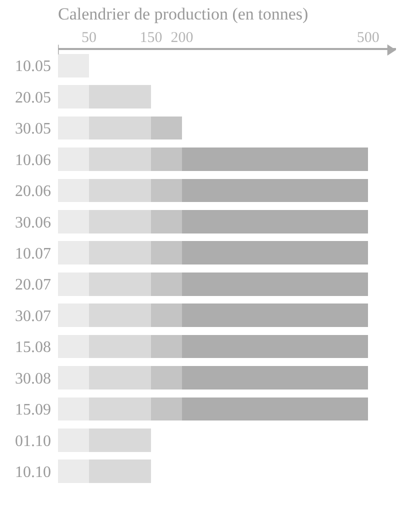 Image resolution: width=400 pixels, height=517 pixels. I want to click on y-tick-label: 01.10, so click(33, 441).